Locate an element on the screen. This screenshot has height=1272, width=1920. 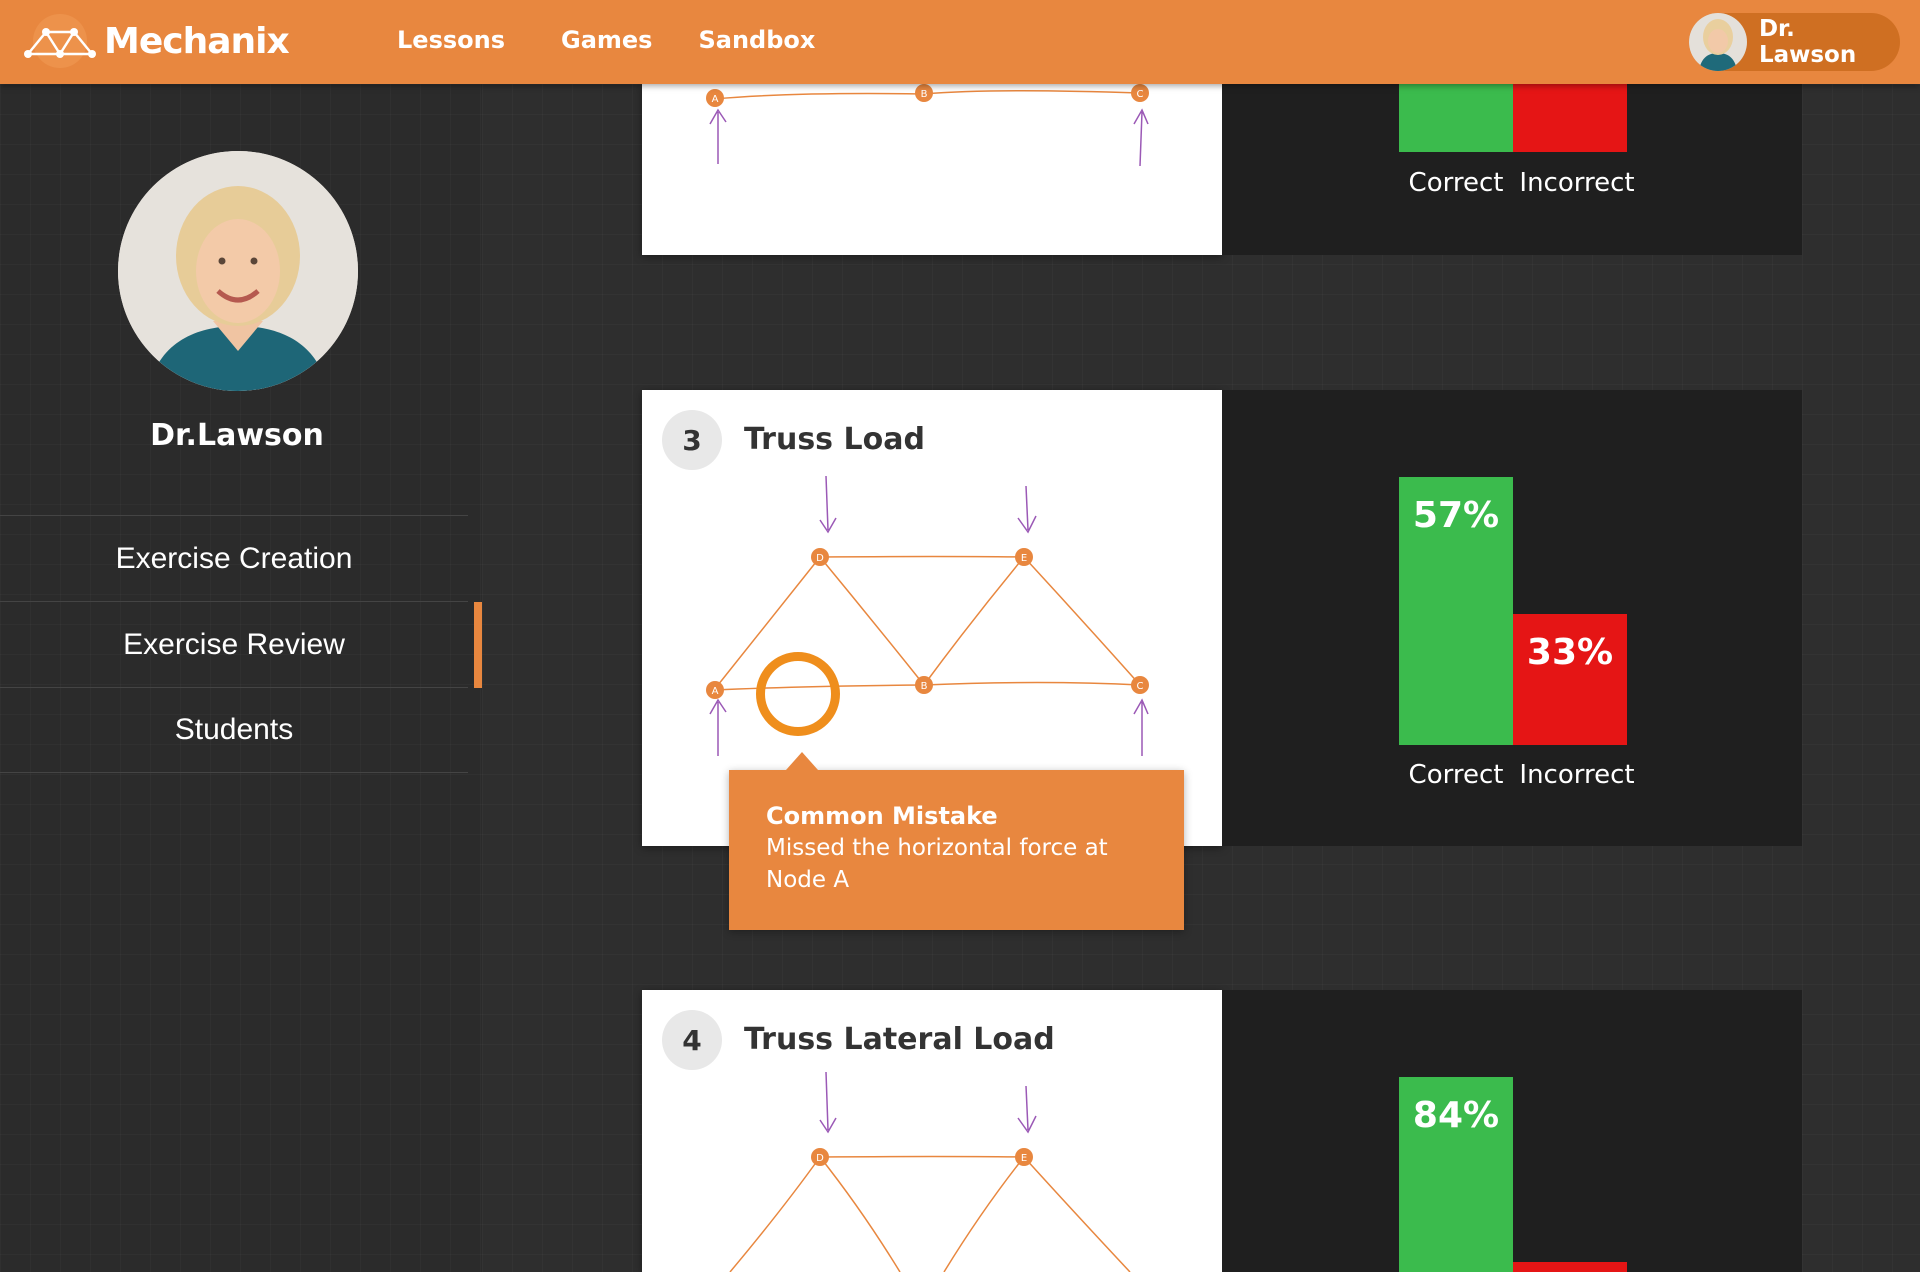
correct-percent: 57% is located at coordinates (1456, 515).